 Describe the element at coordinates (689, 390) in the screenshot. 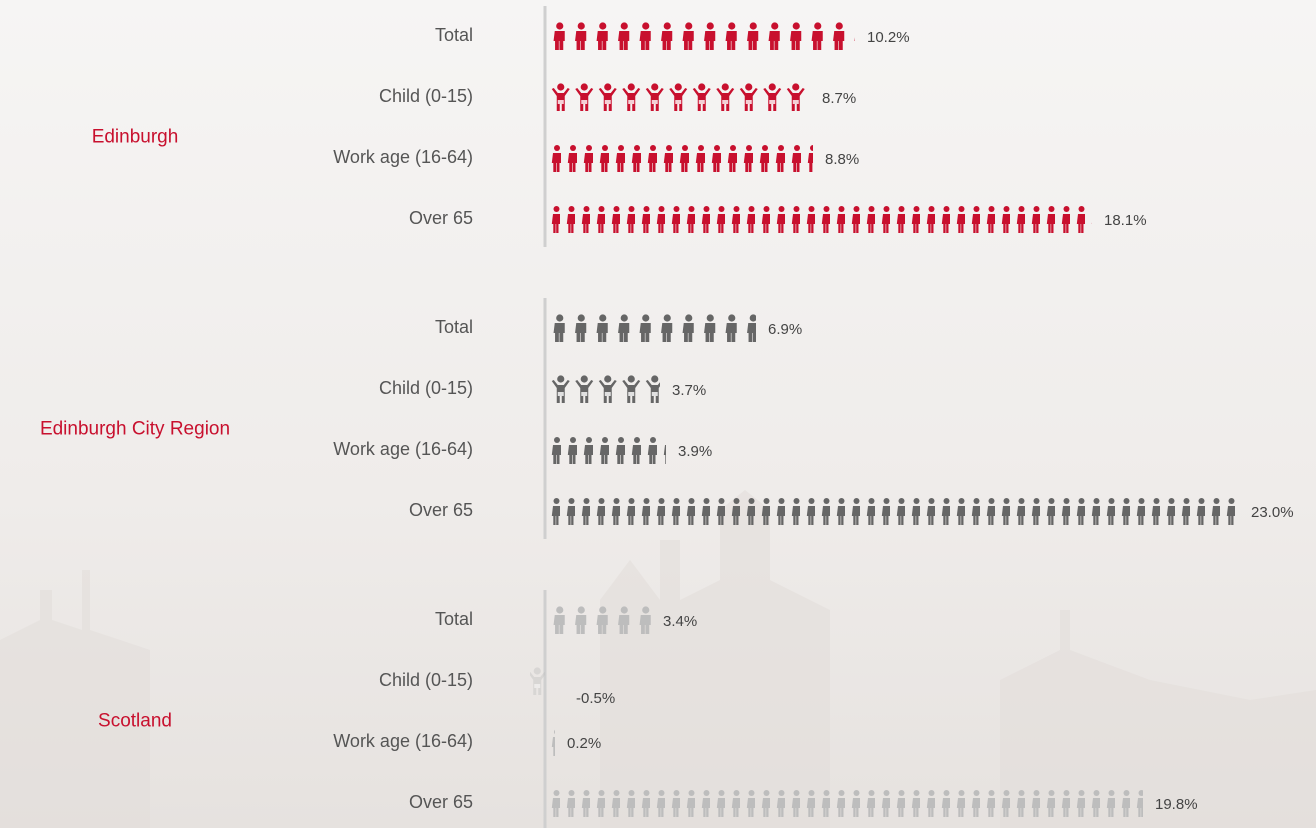

I see `value-label: 3.7%` at that location.